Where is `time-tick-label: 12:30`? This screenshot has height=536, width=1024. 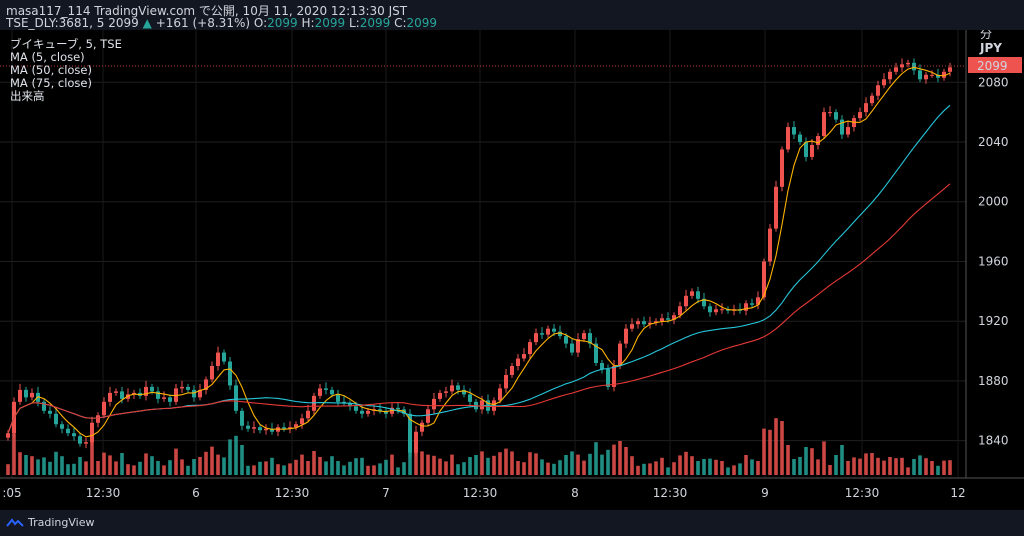
time-tick-label: 12:30 is located at coordinates (480, 493).